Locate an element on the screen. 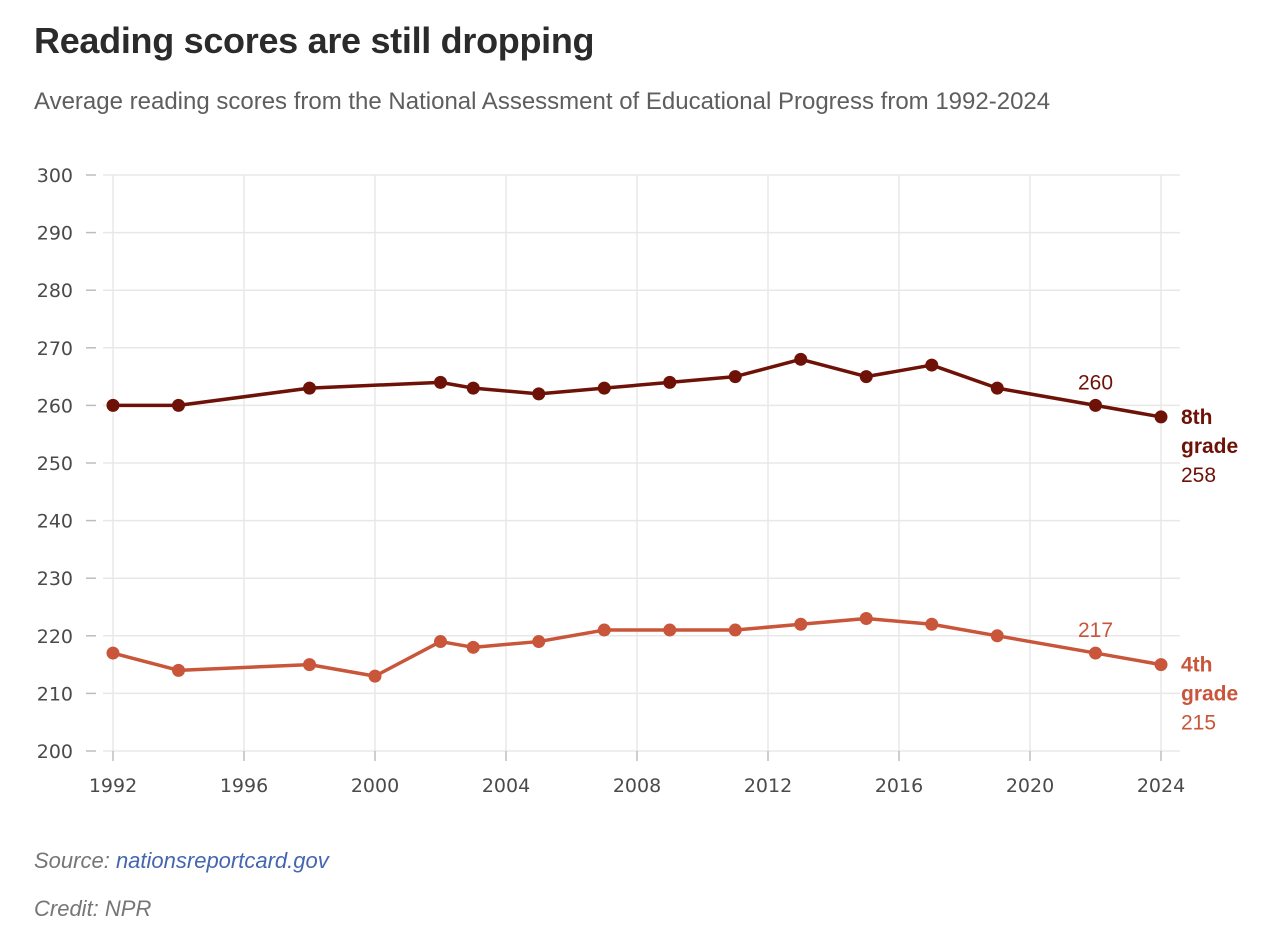 This screenshot has width=1280, height=945. annotation-label-4th-grade: 217 is located at coordinates (1095, 630).